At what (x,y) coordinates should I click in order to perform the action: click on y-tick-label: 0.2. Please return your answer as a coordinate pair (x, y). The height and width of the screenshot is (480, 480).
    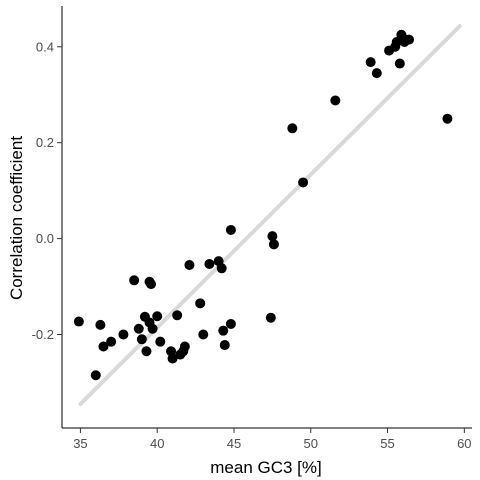
    Looking at the image, I should click on (45, 142).